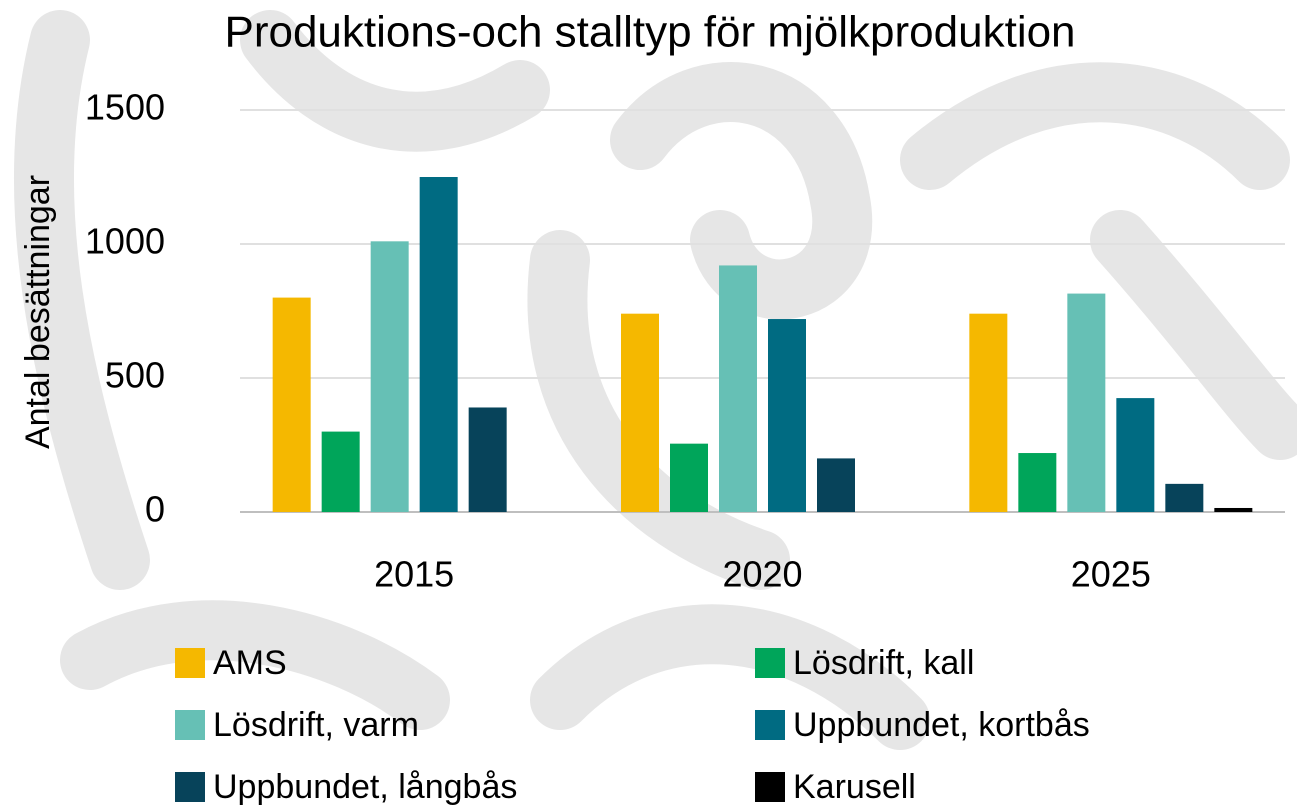  Describe the element at coordinates (762, 574) in the screenshot. I see `x-tick-label: 2020` at that location.